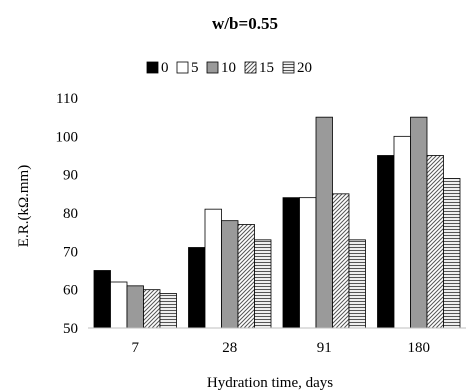  I want to click on legend-label-5: 5, so click(195, 68).